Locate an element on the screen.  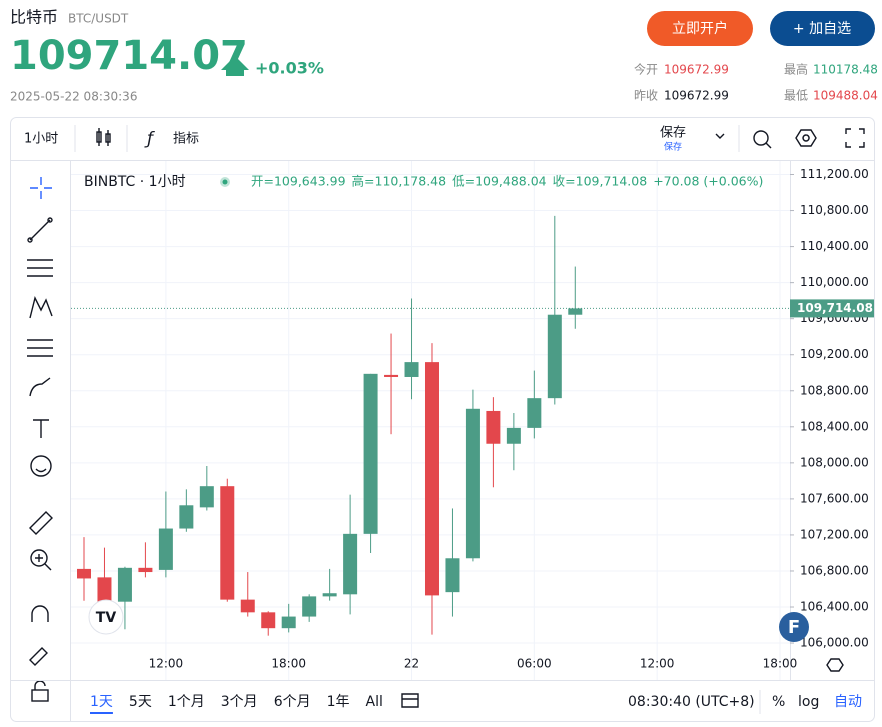
y-tick-label: 110,000.00 is located at coordinates (834, 282).